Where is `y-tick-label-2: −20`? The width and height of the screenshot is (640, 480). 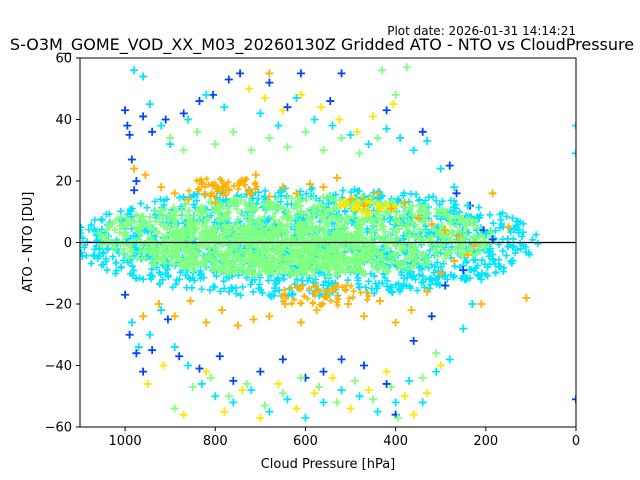
y-tick-label-2: −20 is located at coordinates (58, 305).